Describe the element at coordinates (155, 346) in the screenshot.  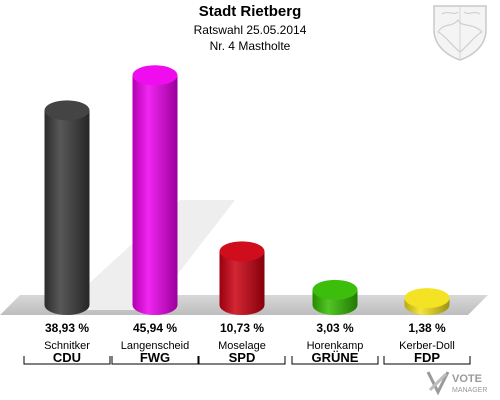
I see `candidate-label: Langenscheid` at that location.